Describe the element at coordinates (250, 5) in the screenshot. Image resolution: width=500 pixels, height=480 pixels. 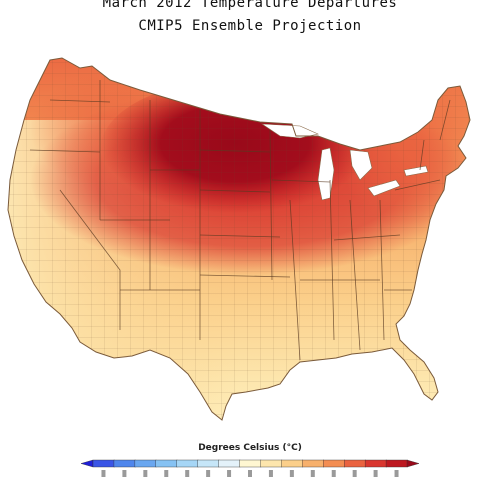
I see `map-title: March 2012 Temperature Departures` at that location.